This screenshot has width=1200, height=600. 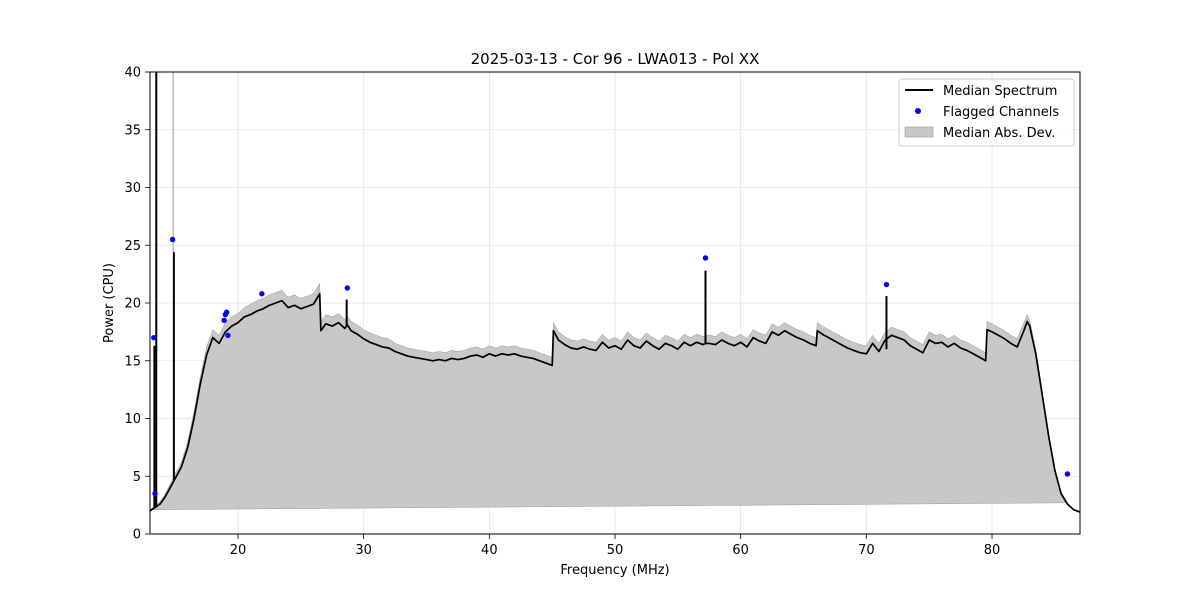 I want to click on y-tick-label: 30, so click(x=132, y=188).